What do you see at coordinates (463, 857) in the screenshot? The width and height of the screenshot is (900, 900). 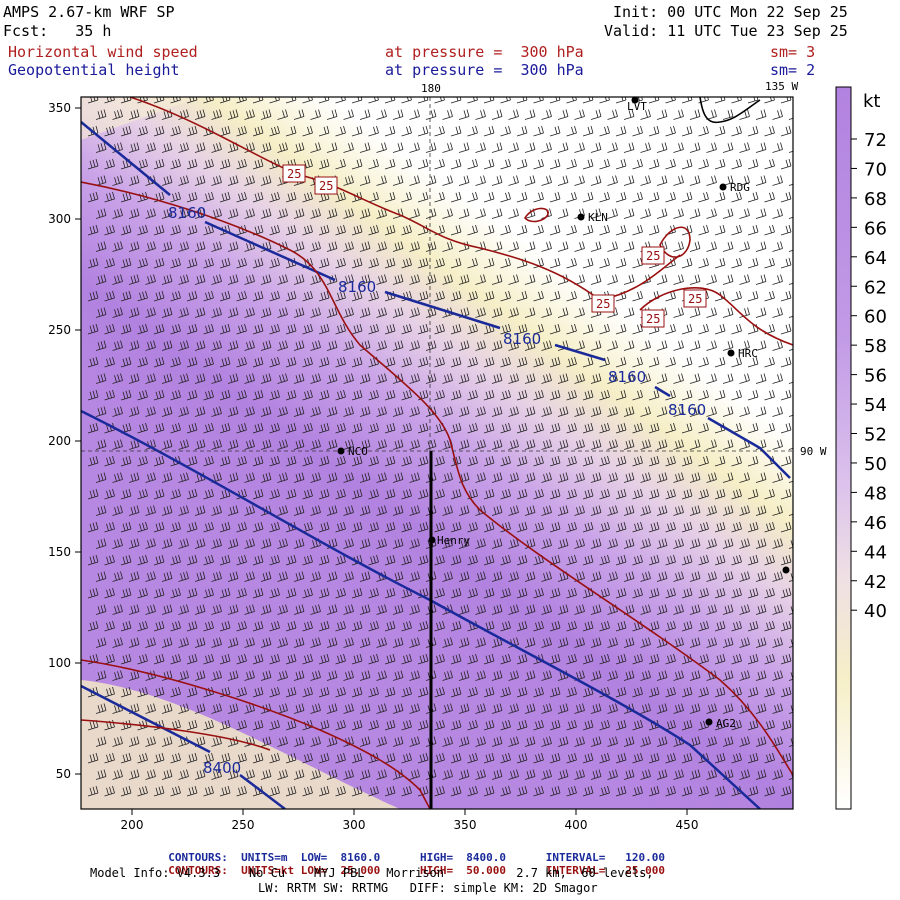 I see `footer-height-high: HIGH= 8400.0` at bounding box center [463, 857].